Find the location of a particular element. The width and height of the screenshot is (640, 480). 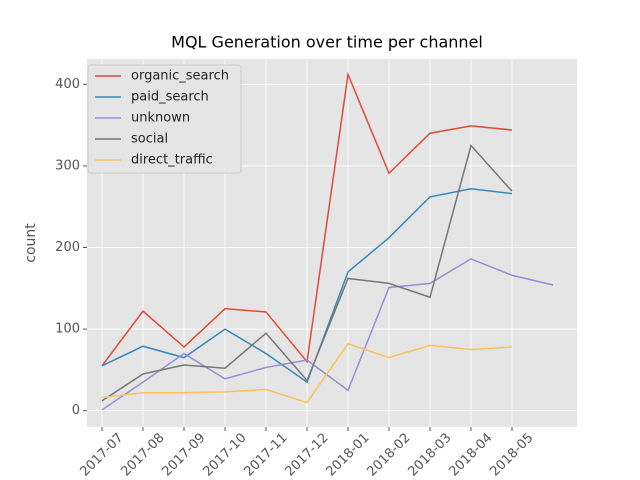

x-tick-label: 2018-01 is located at coordinates (347, 454).